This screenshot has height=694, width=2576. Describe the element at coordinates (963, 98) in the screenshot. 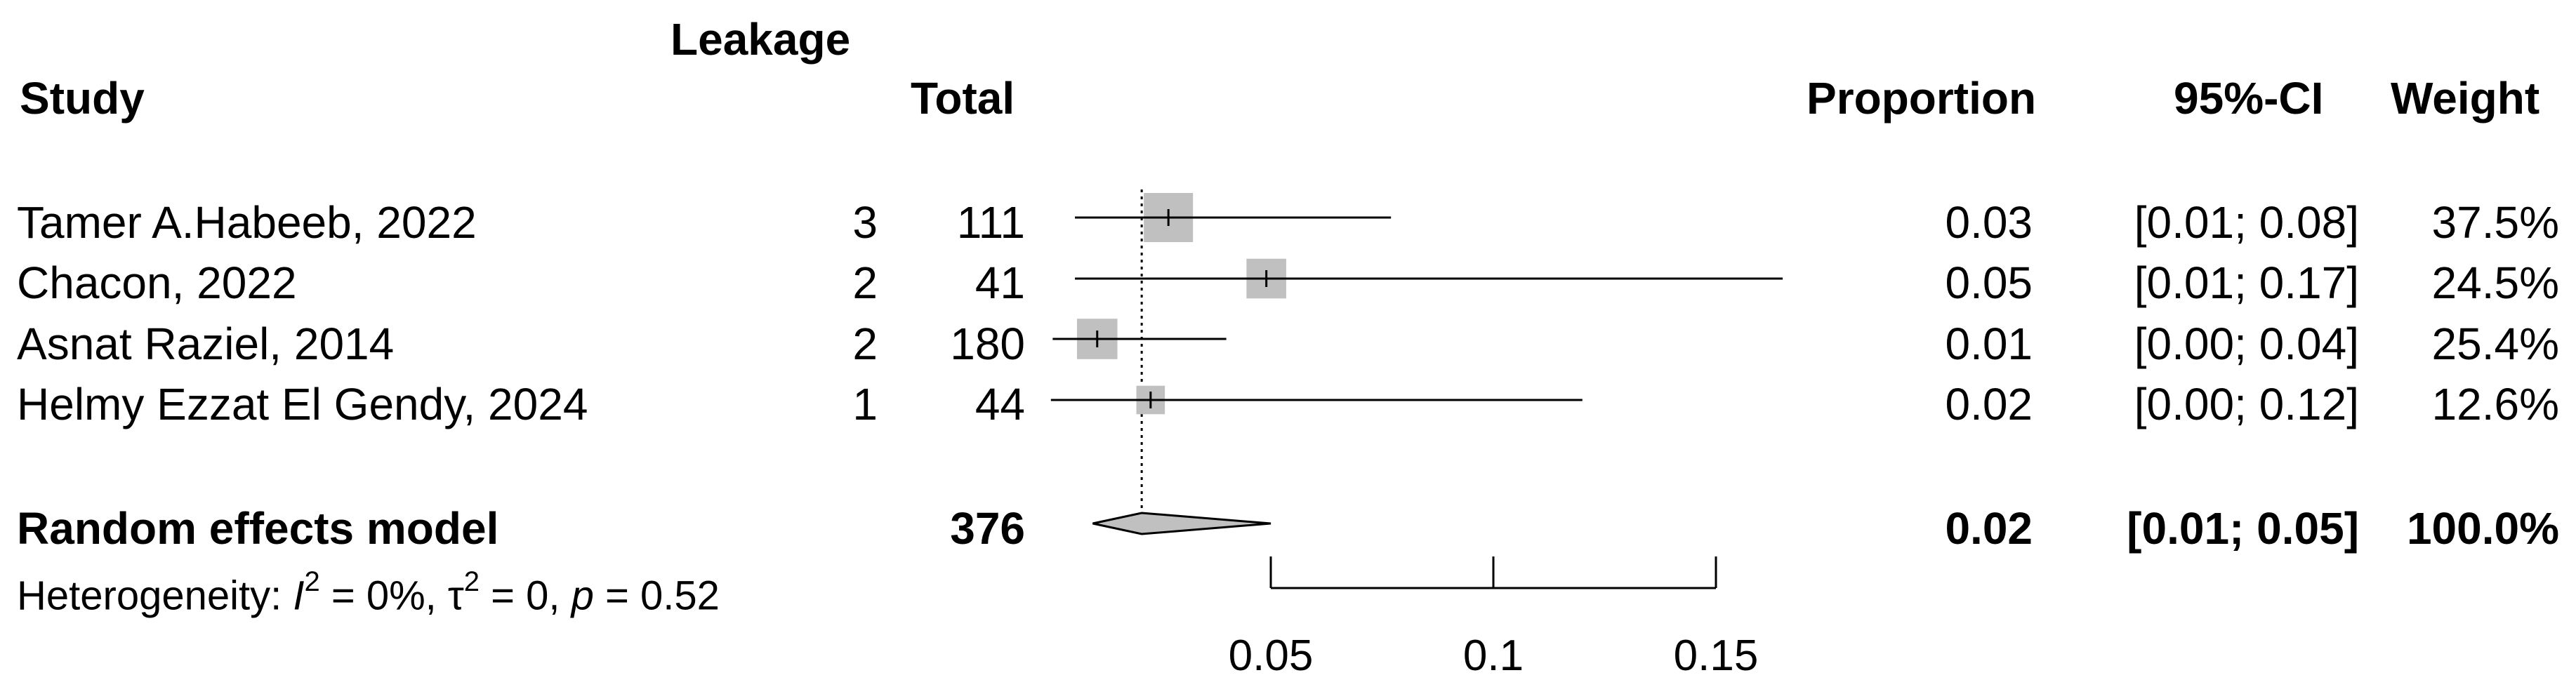

I see `header-total: Total` at that location.